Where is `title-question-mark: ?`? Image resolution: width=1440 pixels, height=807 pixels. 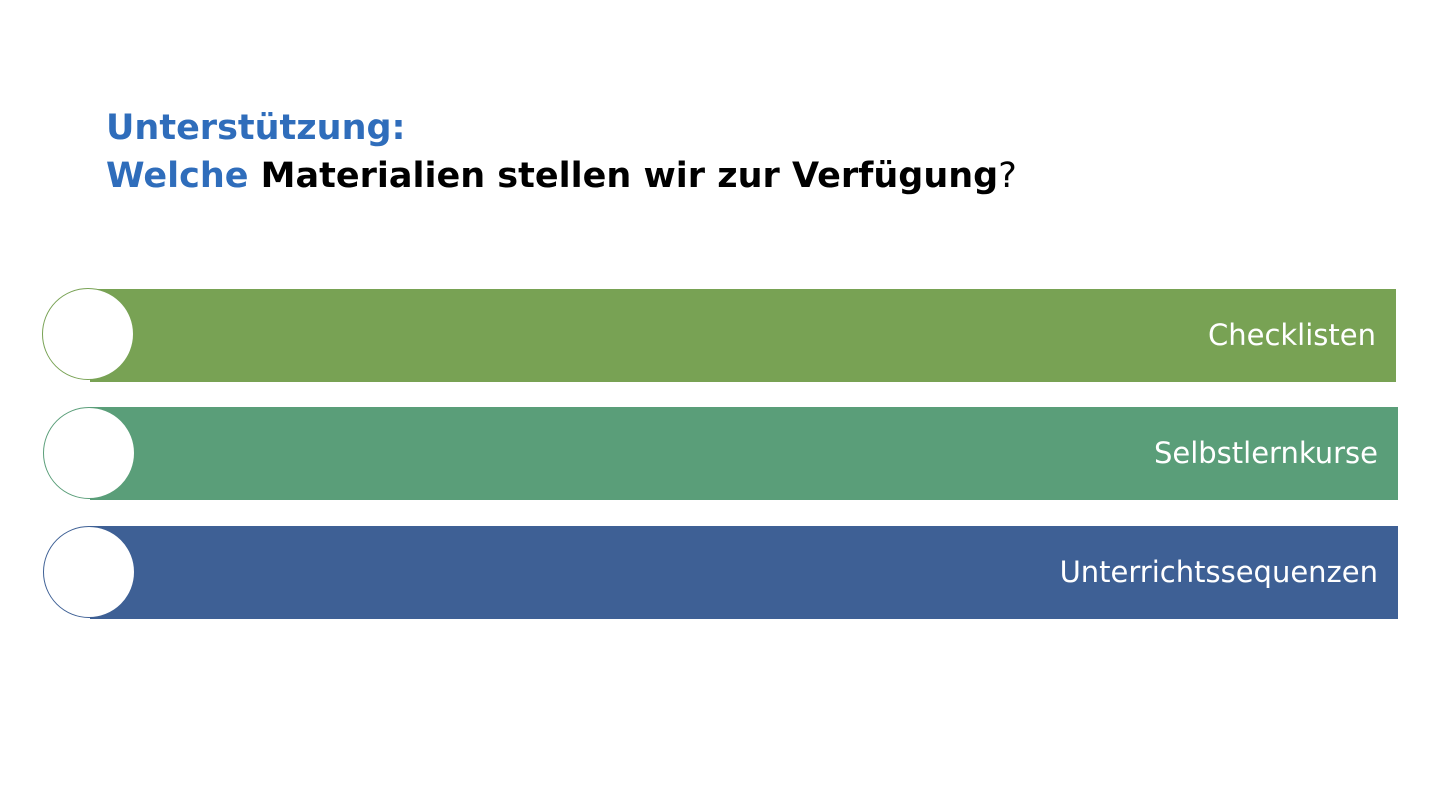
title-question-mark: ? is located at coordinates (1007, 176).